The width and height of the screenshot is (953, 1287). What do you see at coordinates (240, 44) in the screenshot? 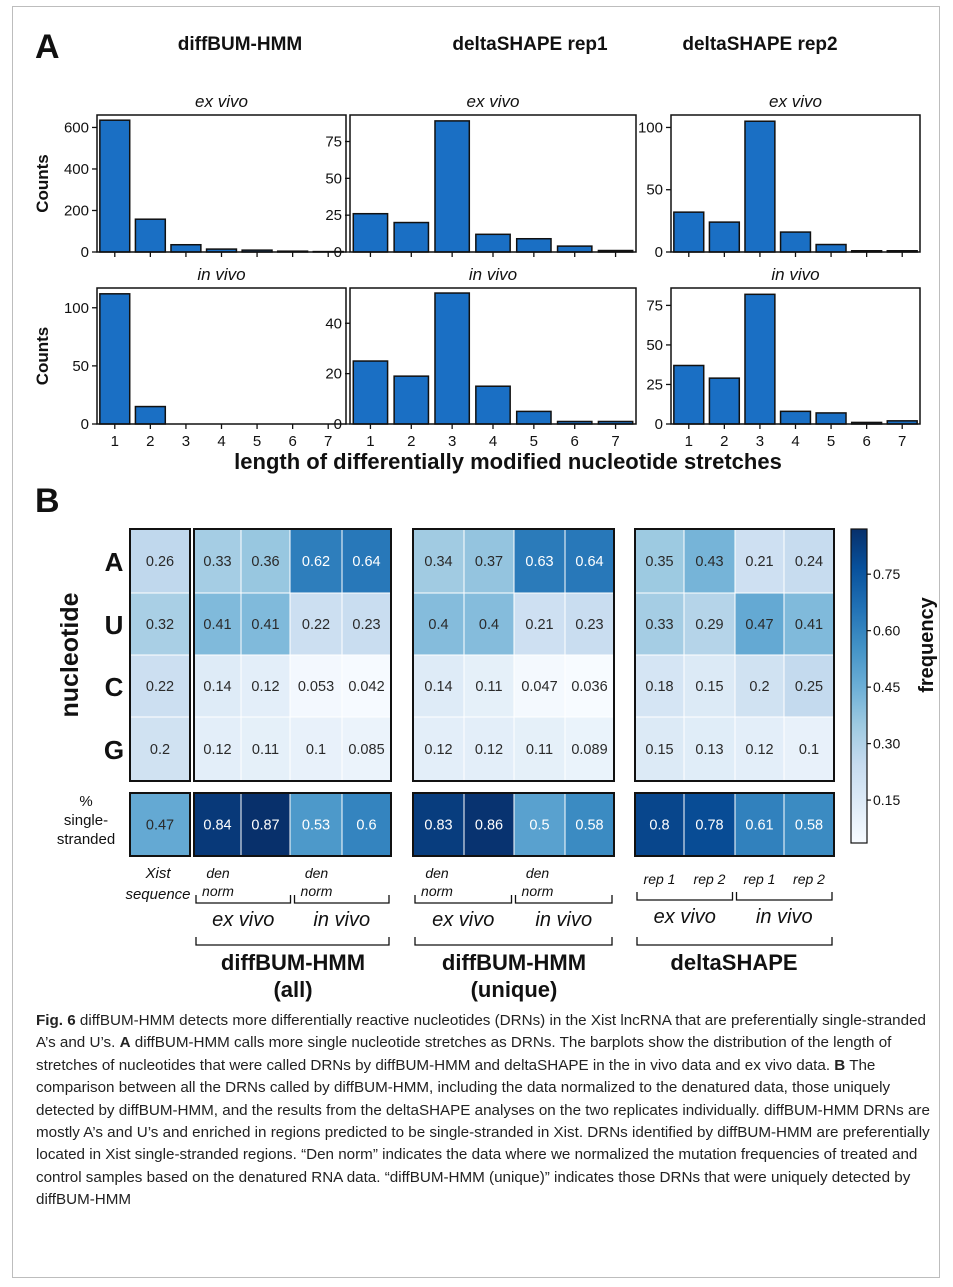
I see `column-title: diffBUM-HMM` at bounding box center [240, 44].